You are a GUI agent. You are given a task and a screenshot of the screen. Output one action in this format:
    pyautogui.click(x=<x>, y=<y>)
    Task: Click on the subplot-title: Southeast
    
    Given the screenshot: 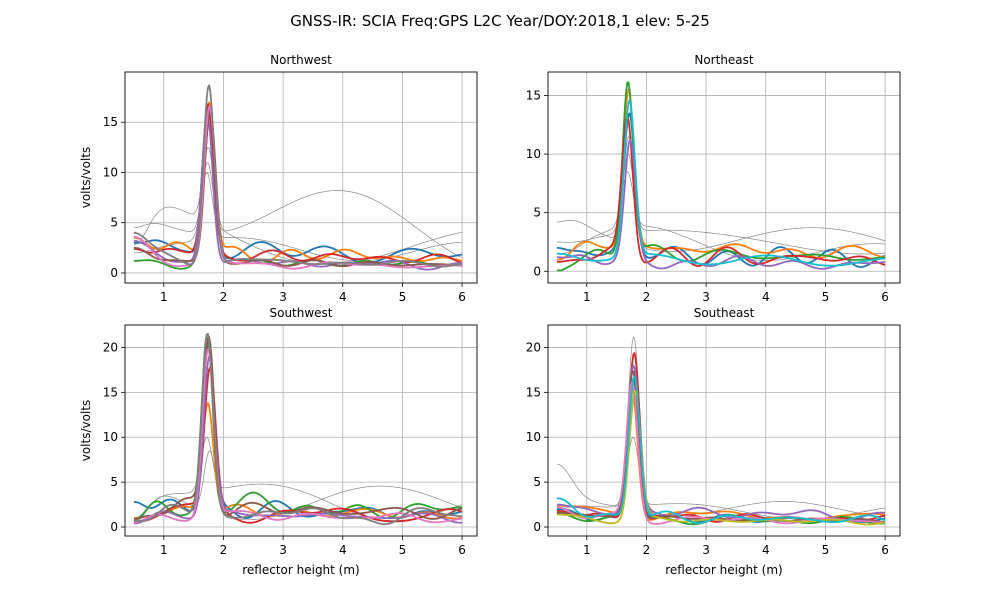 What is the action you would take?
    pyautogui.click(x=724, y=313)
    